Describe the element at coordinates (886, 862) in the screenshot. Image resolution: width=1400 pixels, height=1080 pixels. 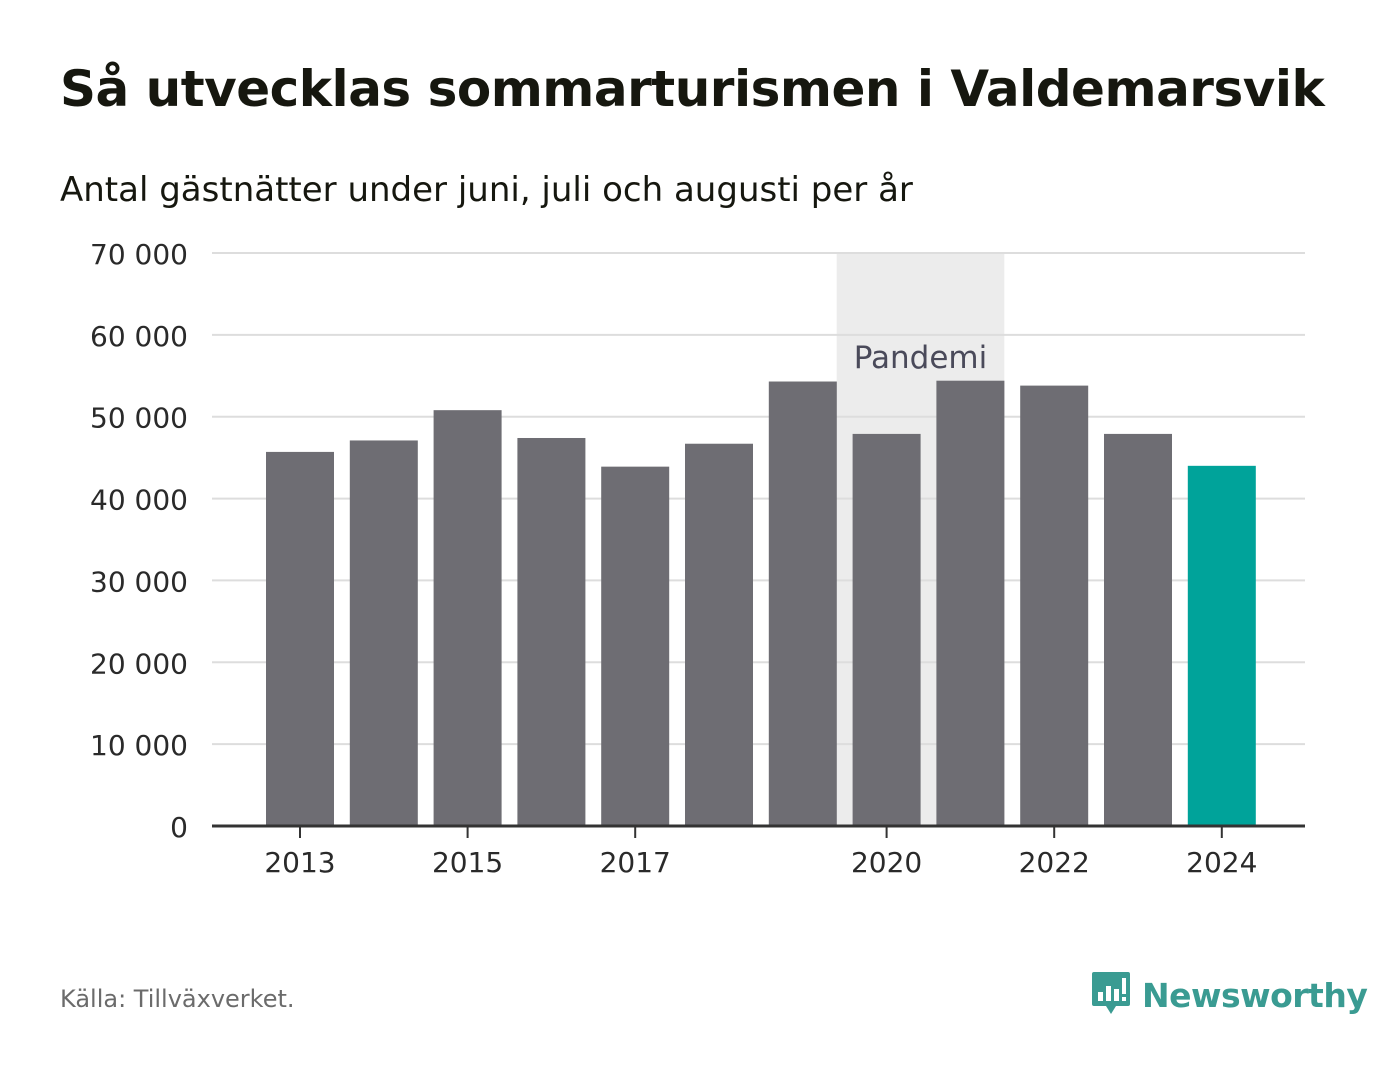
I see `x-tick-label: 2020` at that location.